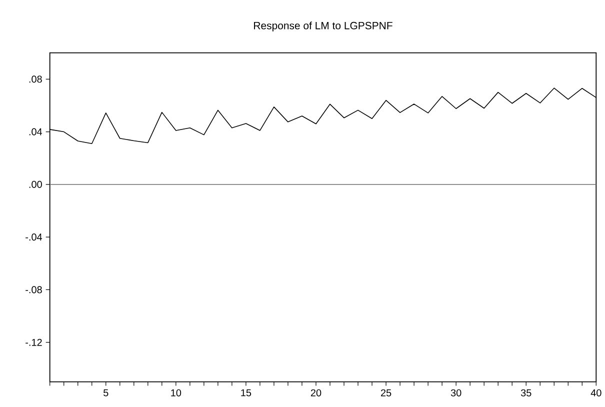 Image resolution: width=605 pixels, height=407 pixels. Describe the element at coordinates (323, 27) in the screenshot. I see `chart-title: Response of LM to LGPSPNF` at that location.